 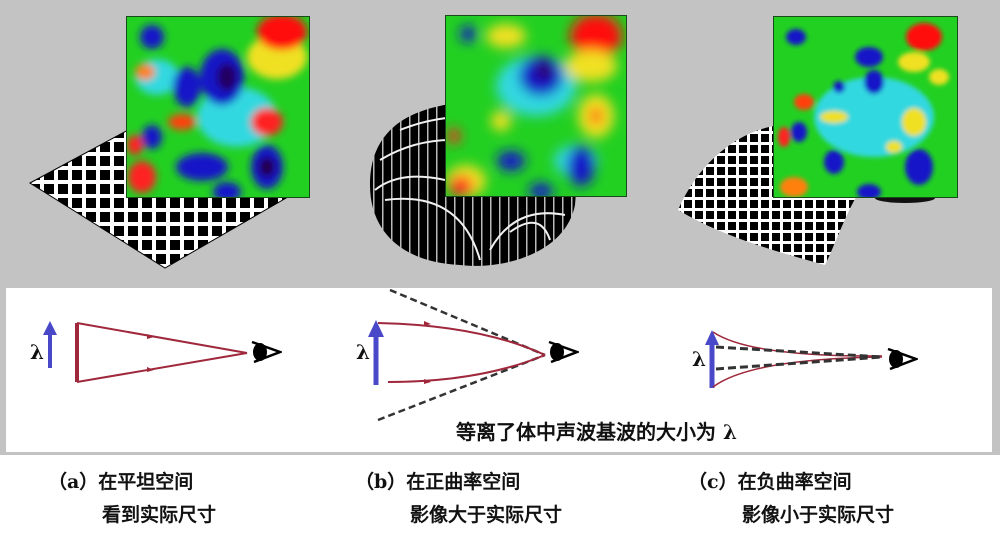 I want to click on cmb-map-a, so click(x=218, y=107).